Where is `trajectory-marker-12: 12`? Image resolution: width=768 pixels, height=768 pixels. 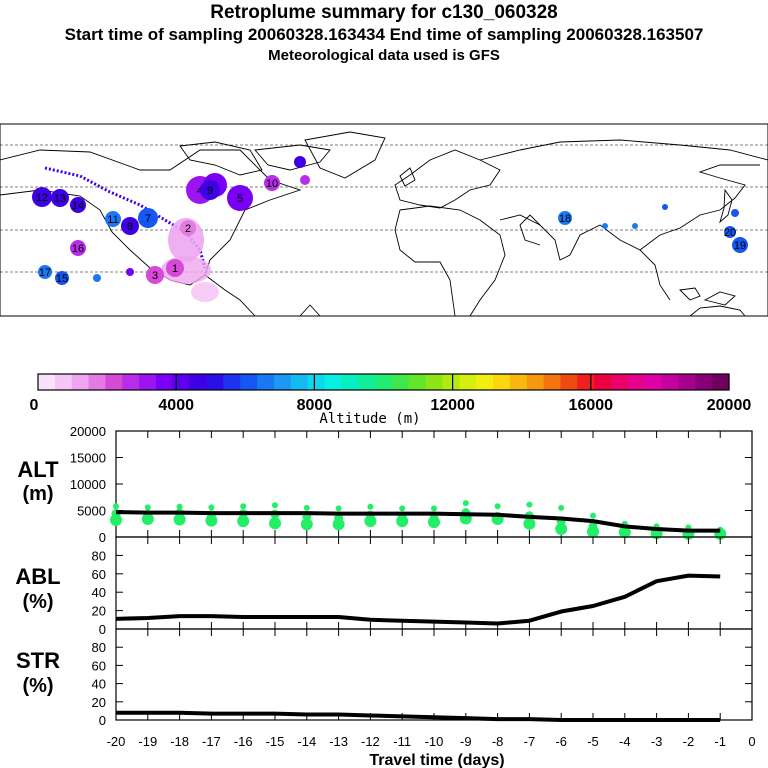
trajectory-marker-12: 12 is located at coordinates (42, 197).